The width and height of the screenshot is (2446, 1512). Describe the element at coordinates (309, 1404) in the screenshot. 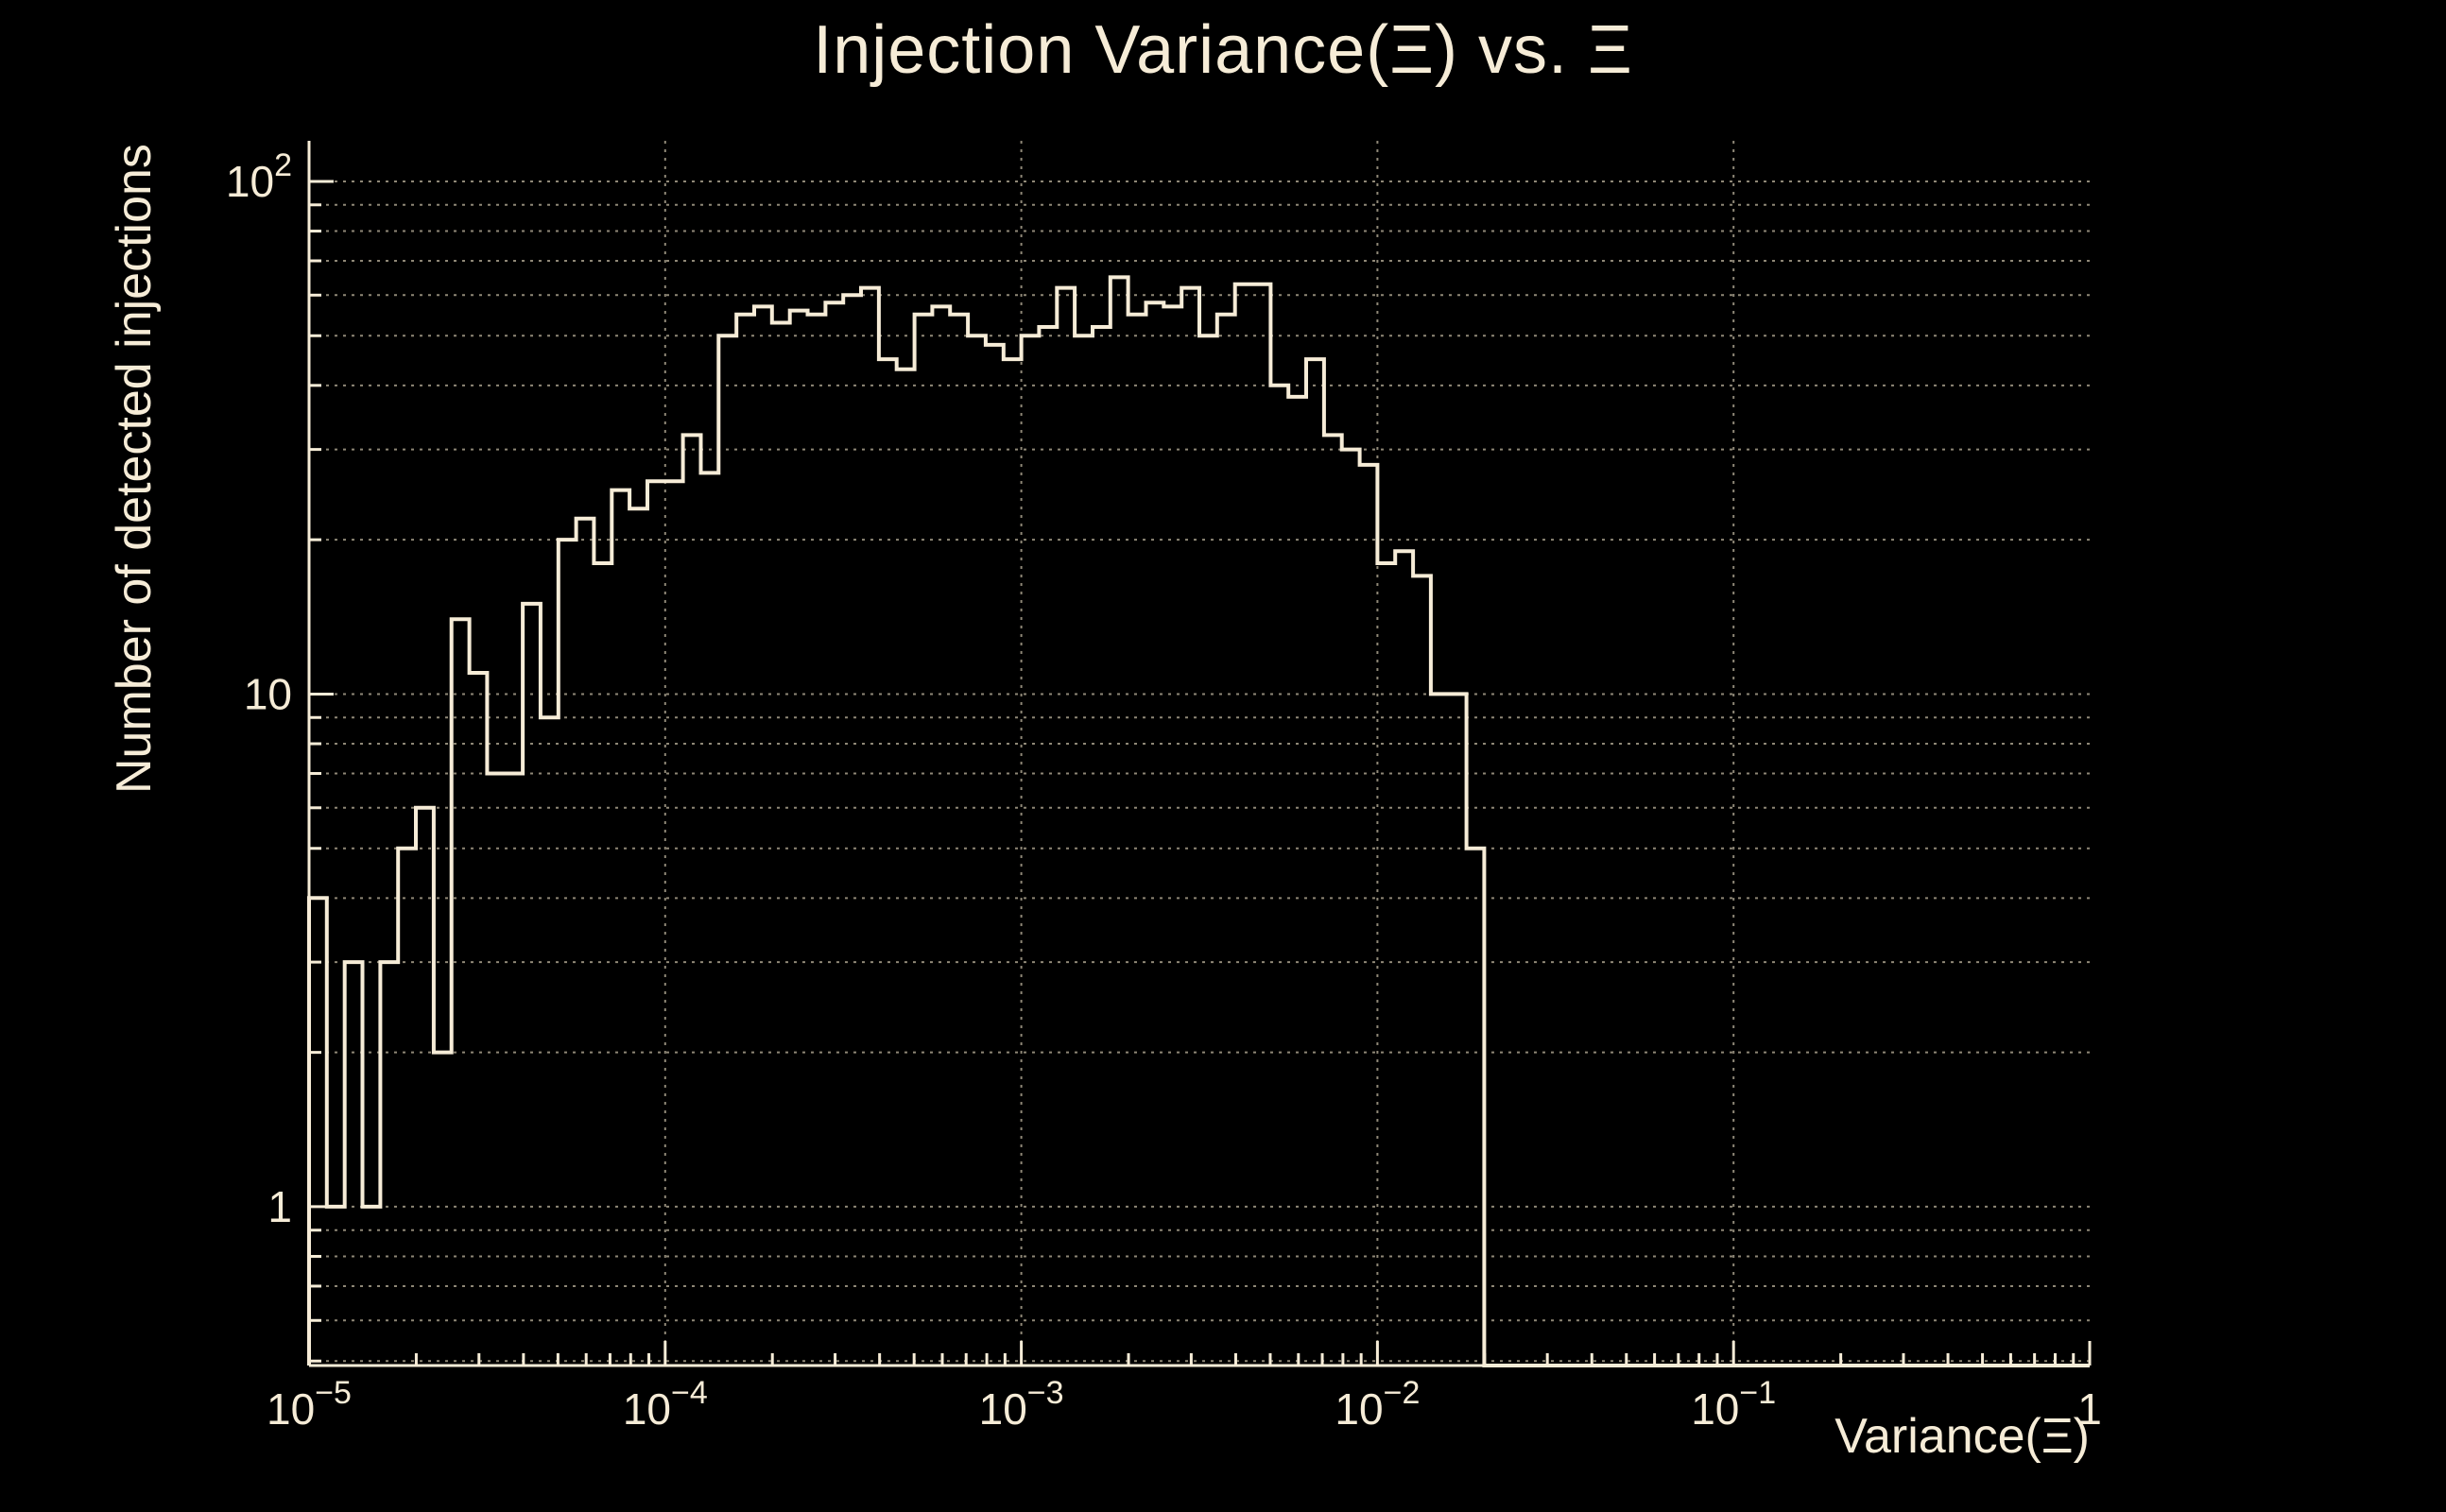

I see `x-tick-label: 10⁻⁵` at that location.